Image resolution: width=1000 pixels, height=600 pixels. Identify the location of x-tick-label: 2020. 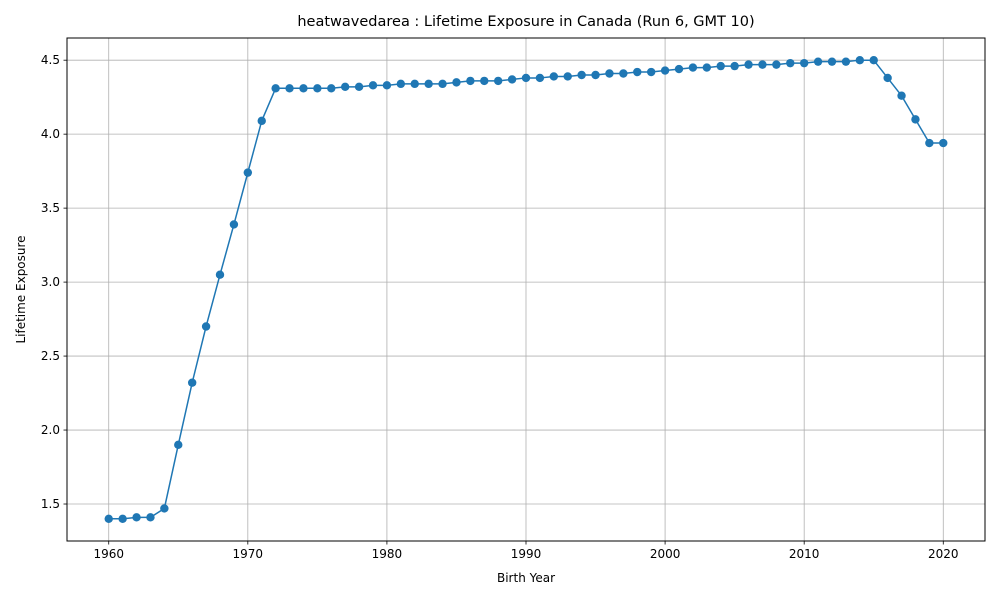
(943, 554).